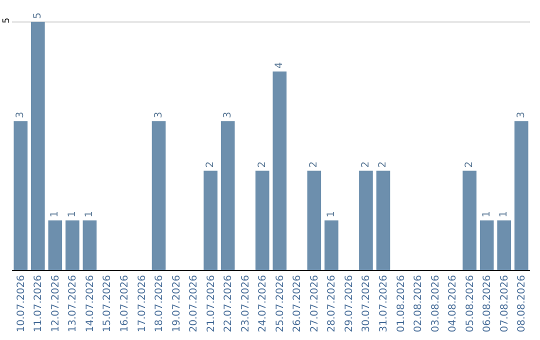 This screenshot has width=540, height=340. What do you see at coordinates (90, 303) in the screenshot?
I see `x-tick-label: 14.07.2026` at bounding box center [90, 303].